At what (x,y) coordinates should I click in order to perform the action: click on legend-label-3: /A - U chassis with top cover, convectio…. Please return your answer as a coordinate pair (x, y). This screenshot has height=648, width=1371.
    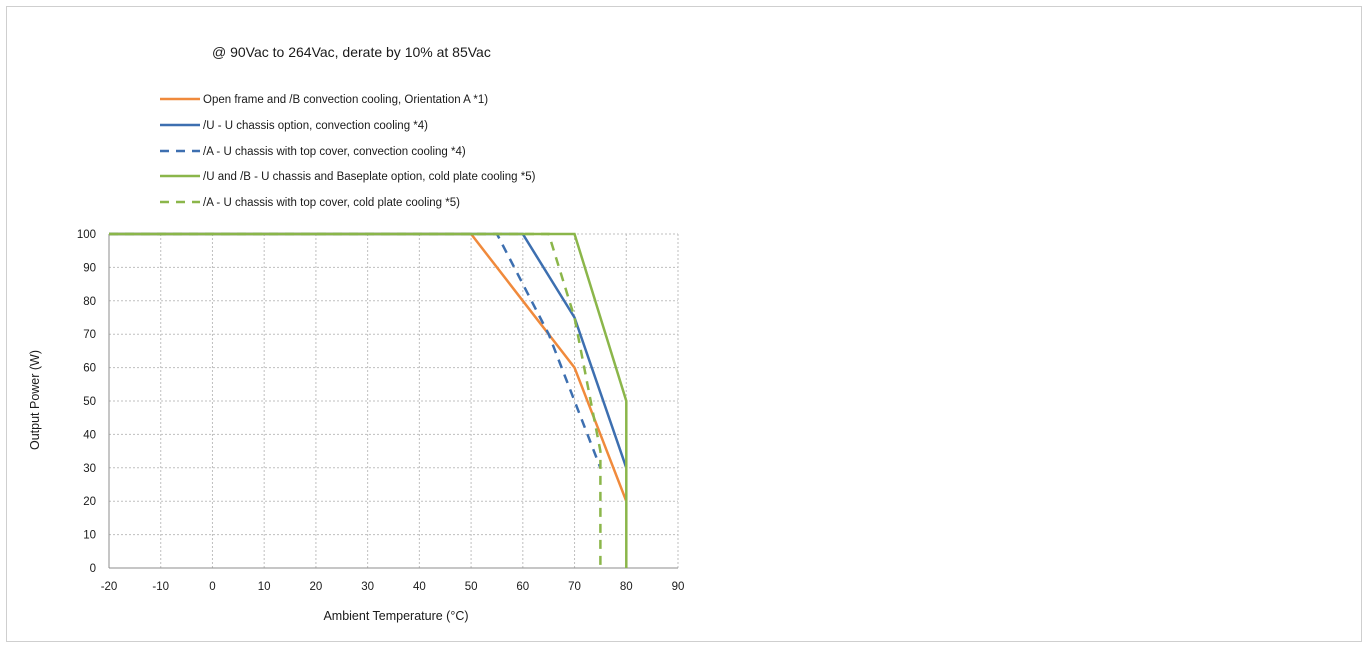
    Looking at the image, I should click on (334, 152).